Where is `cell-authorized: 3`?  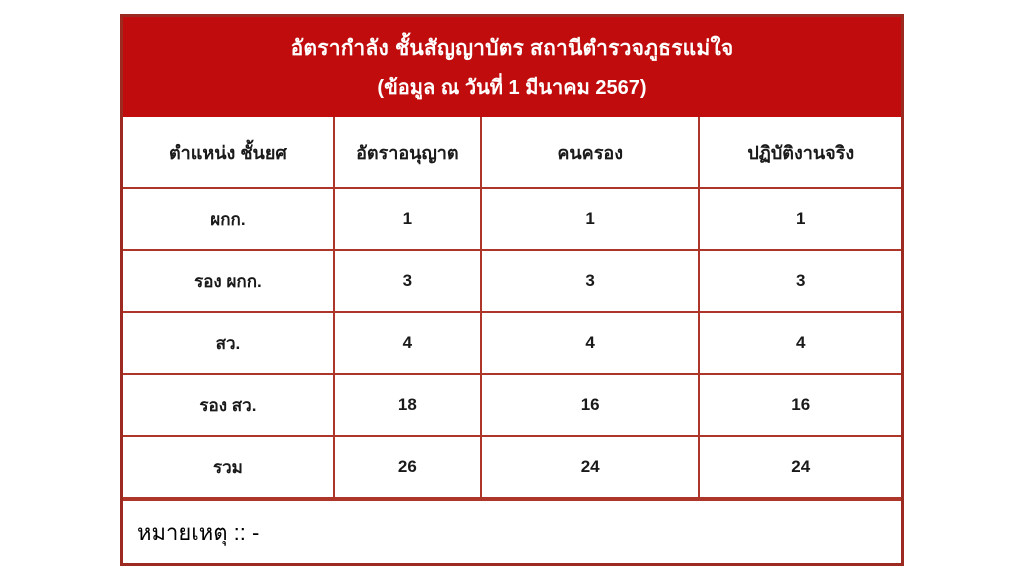 cell-authorized: 3 is located at coordinates (407, 281).